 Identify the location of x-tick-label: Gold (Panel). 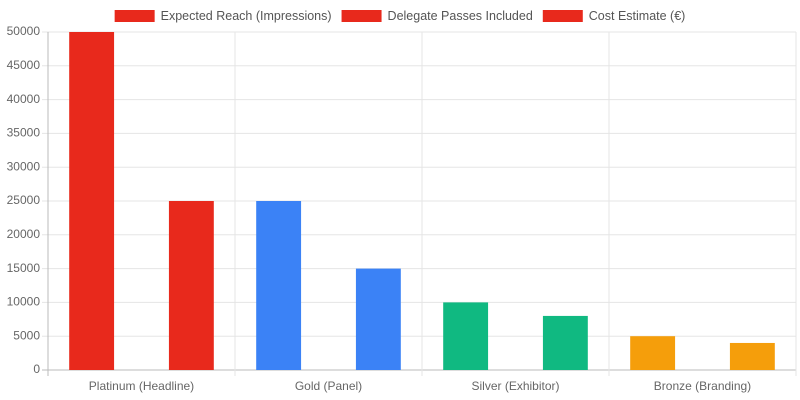
(328, 386).